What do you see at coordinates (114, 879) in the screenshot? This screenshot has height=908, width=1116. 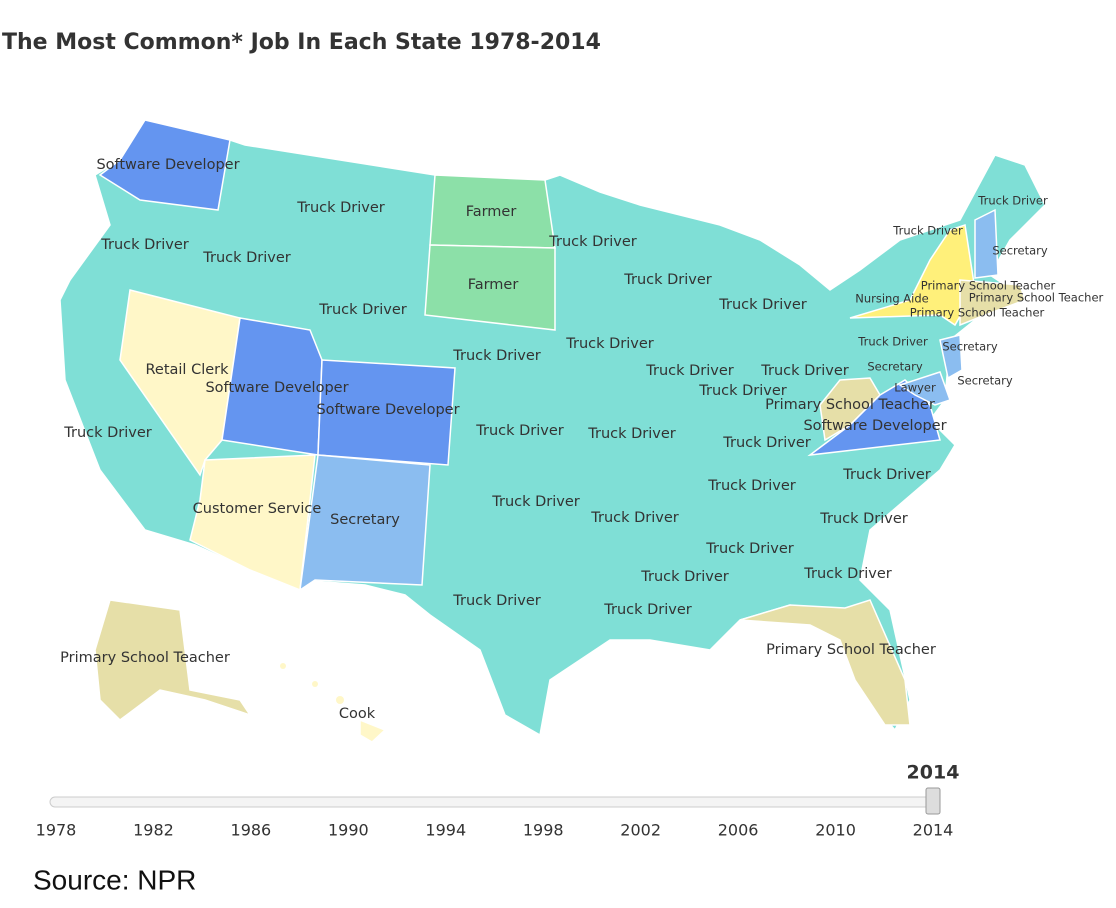 I see `source: Source: NPR` at bounding box center [114, 879].